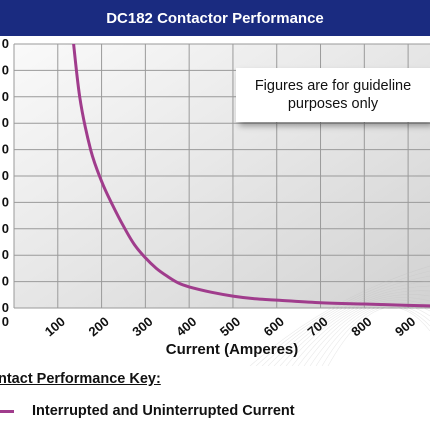 The width and height of the screenshot is (430, 430). Describe the element at coordinates (7, 411) in the screenshot. I see `legend-swatch` at that location.